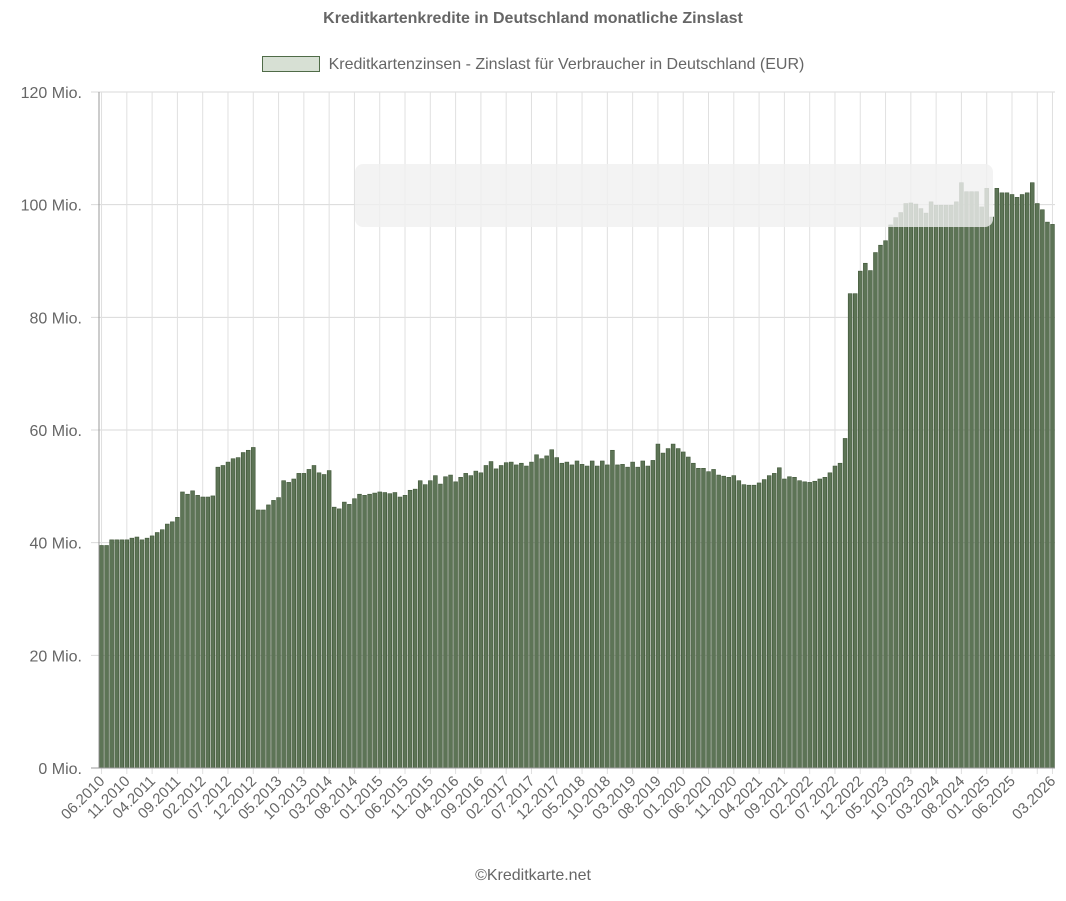  What do you see at coordinates (56, 431) in the screenshot?
I see `y-tick-label: 60 Mio.` at bounding box center [56, 431].